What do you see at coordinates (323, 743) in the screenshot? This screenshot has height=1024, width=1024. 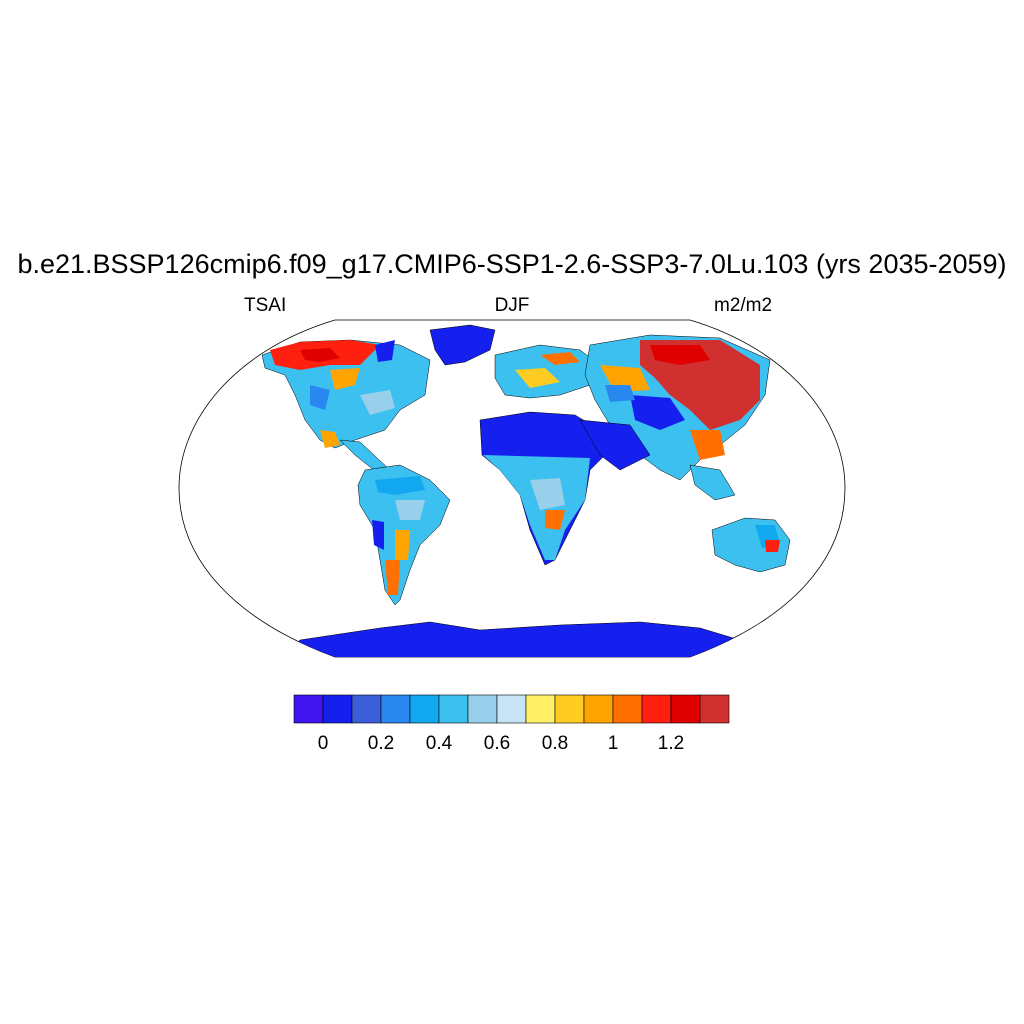 I see `colorbar-tick-label: 0` at bounding box center [323, 743].